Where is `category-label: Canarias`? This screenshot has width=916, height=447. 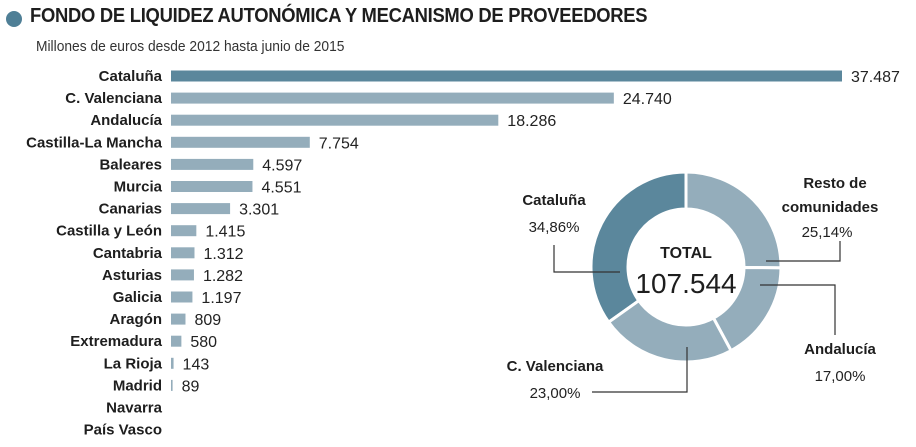 category-label: Canarias is located at coordinates (130, 209).